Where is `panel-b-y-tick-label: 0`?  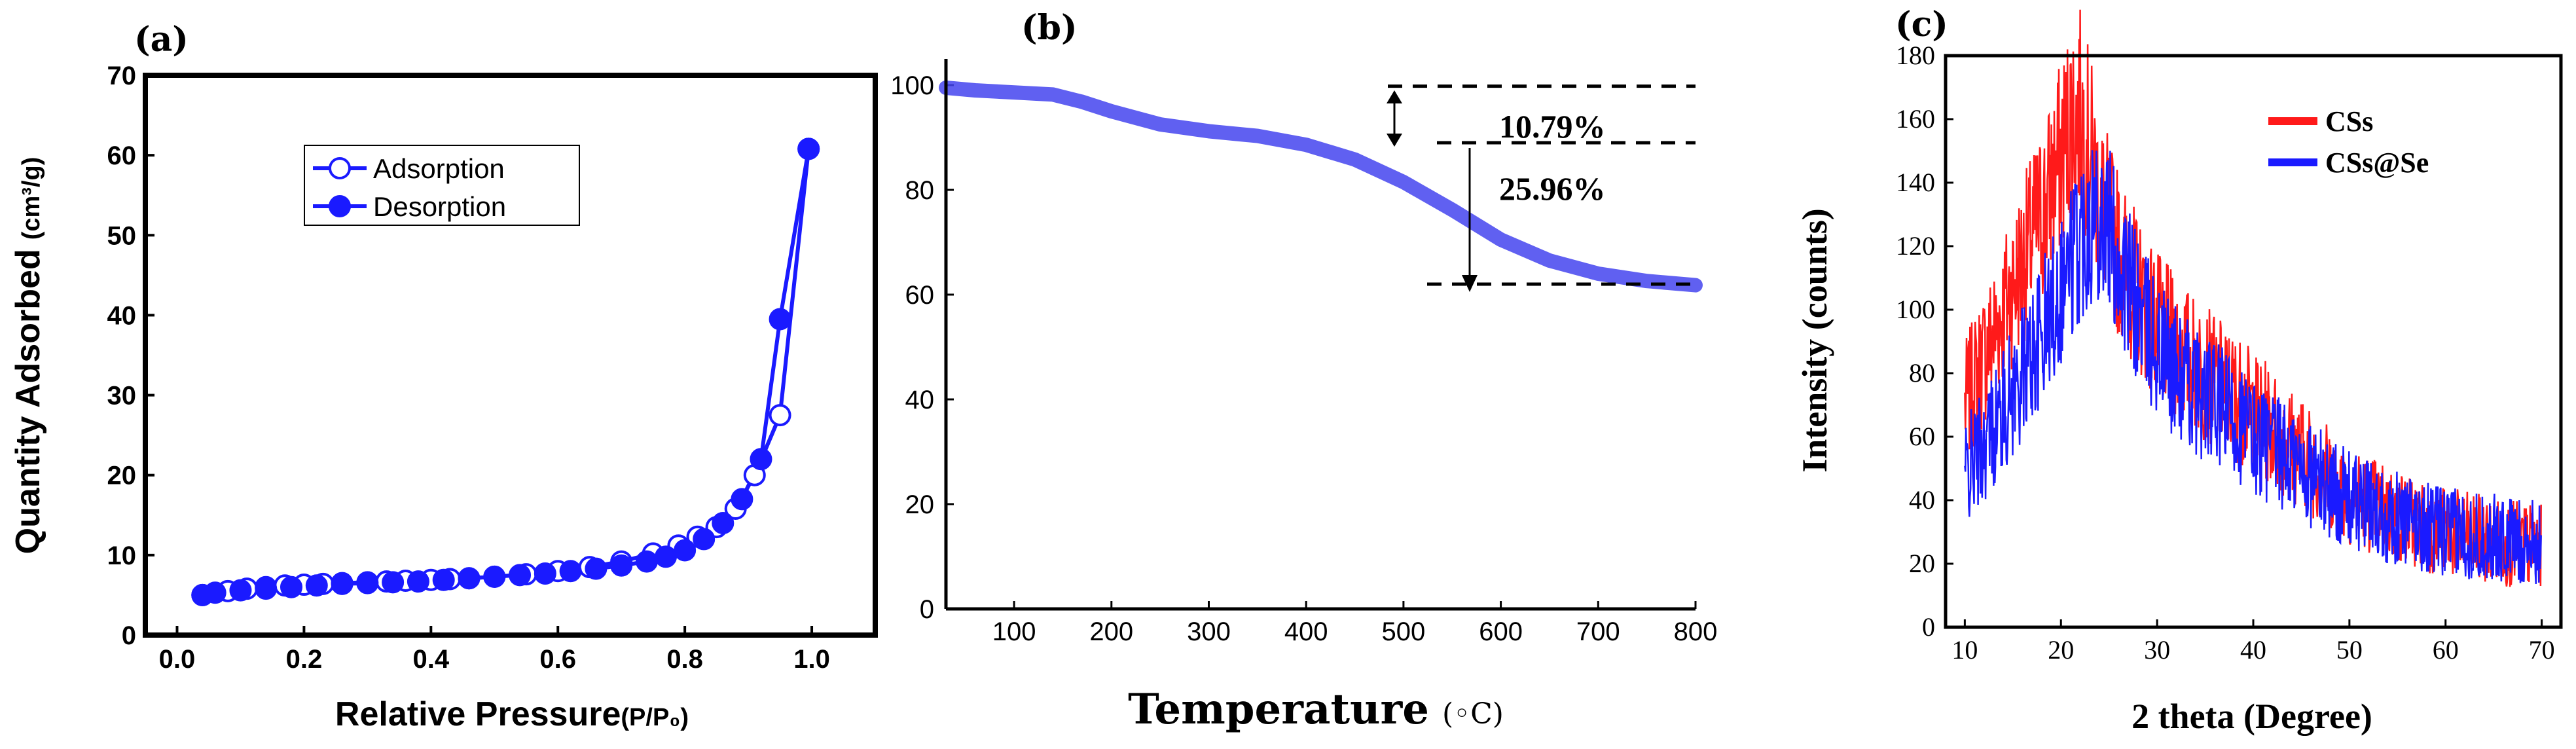 panel-b-y-tick-label: 0 is located at coordinates (927, 609).